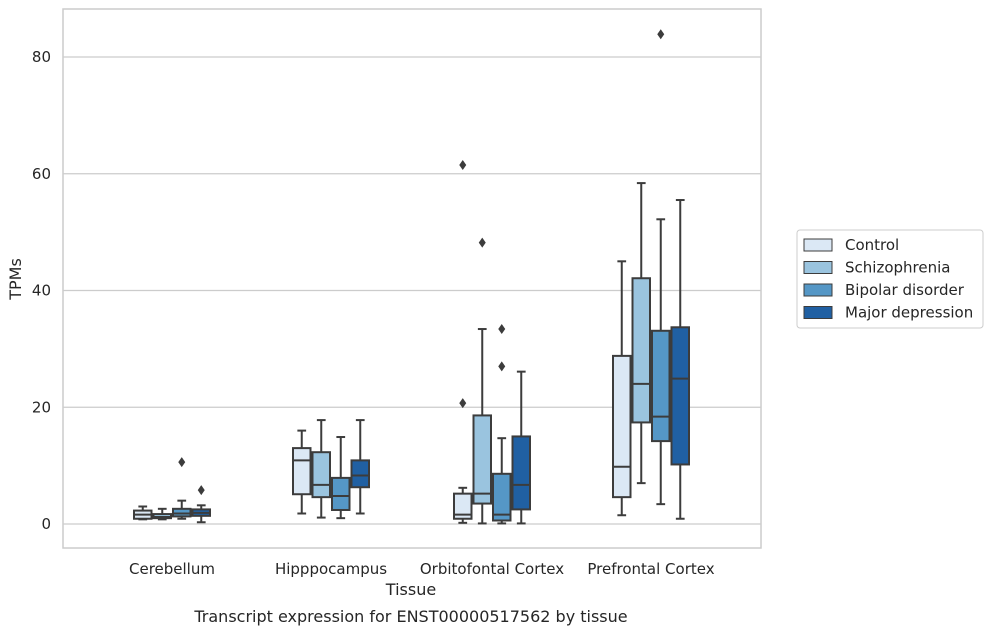  I want to click on y-tick-label: 0, so click(46, 524).